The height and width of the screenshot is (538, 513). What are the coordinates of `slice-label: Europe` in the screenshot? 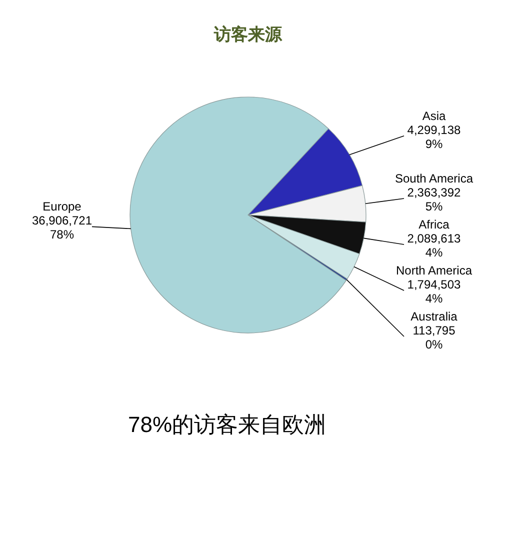 It's located at (62, 207).